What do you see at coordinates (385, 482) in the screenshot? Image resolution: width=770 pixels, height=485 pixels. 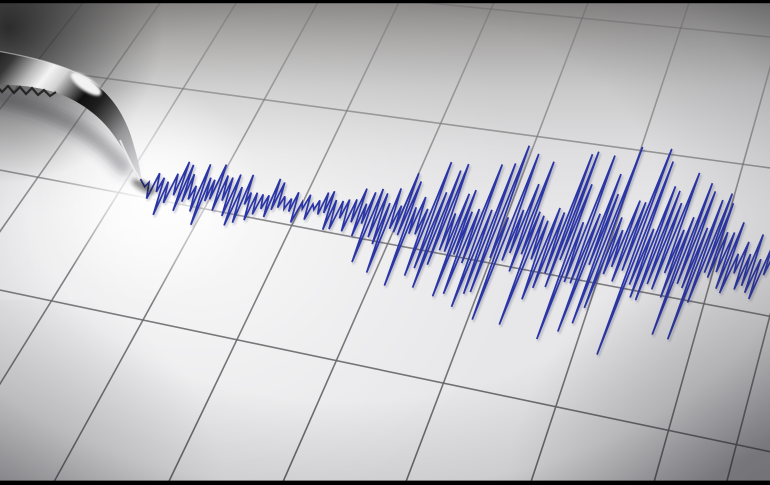 I see `letterbox-bar-bottom` at bounding box center [385, 482].